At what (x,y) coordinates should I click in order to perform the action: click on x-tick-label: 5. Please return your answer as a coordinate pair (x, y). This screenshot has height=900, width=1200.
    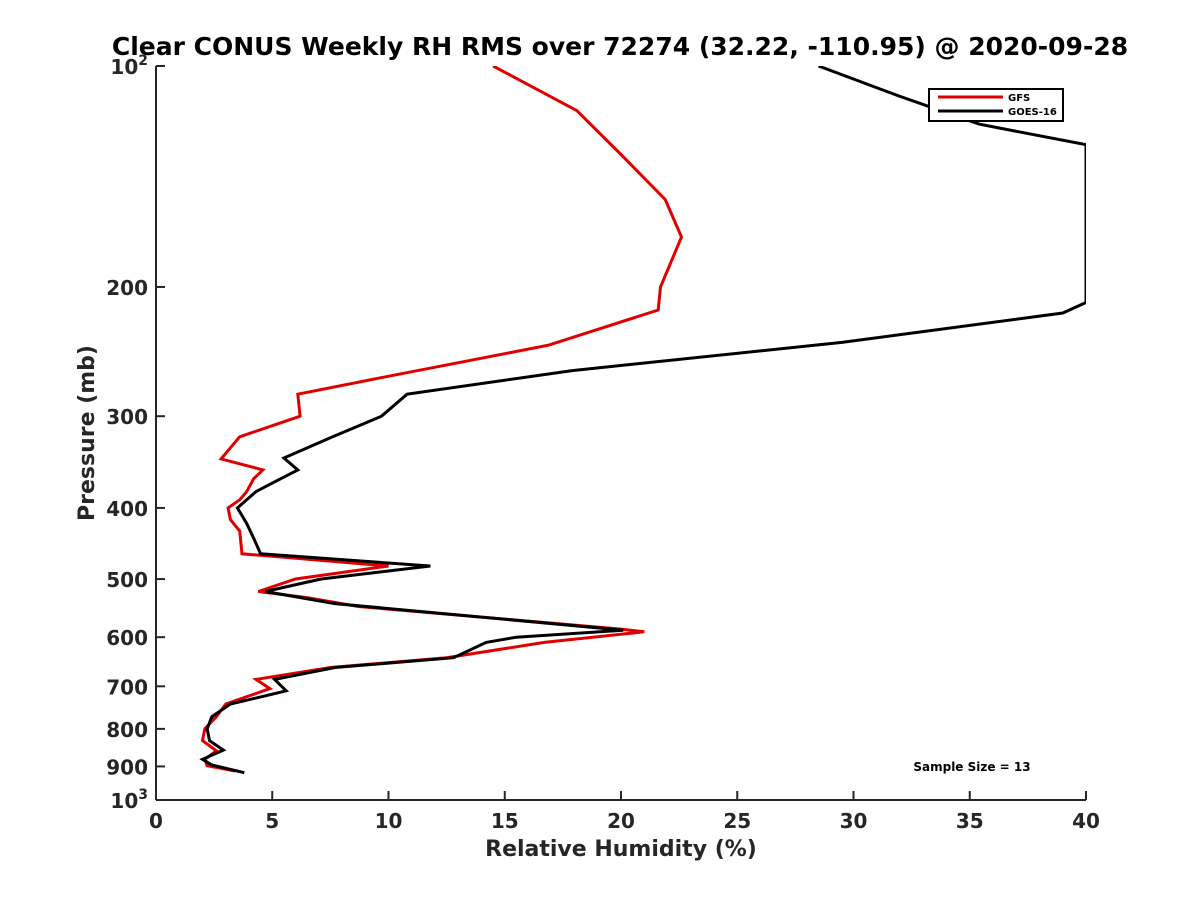
    Looking at the image, I should click on (272, 821).